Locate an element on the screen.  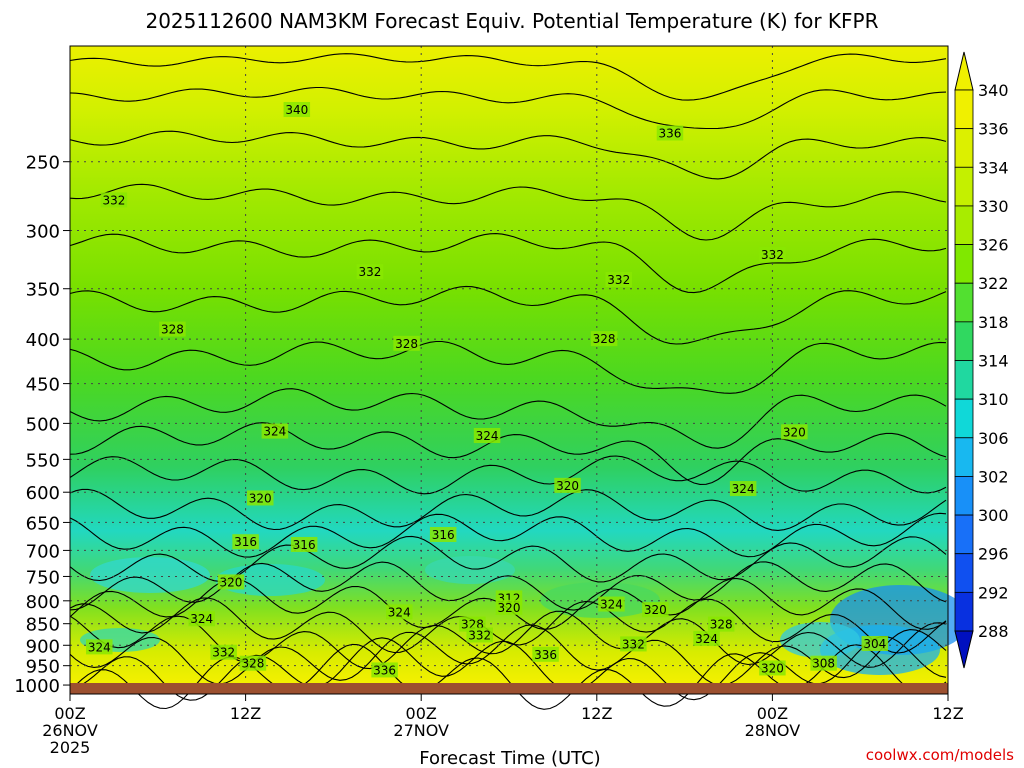
contour-label: 304 is located at coordinates (874, 644).